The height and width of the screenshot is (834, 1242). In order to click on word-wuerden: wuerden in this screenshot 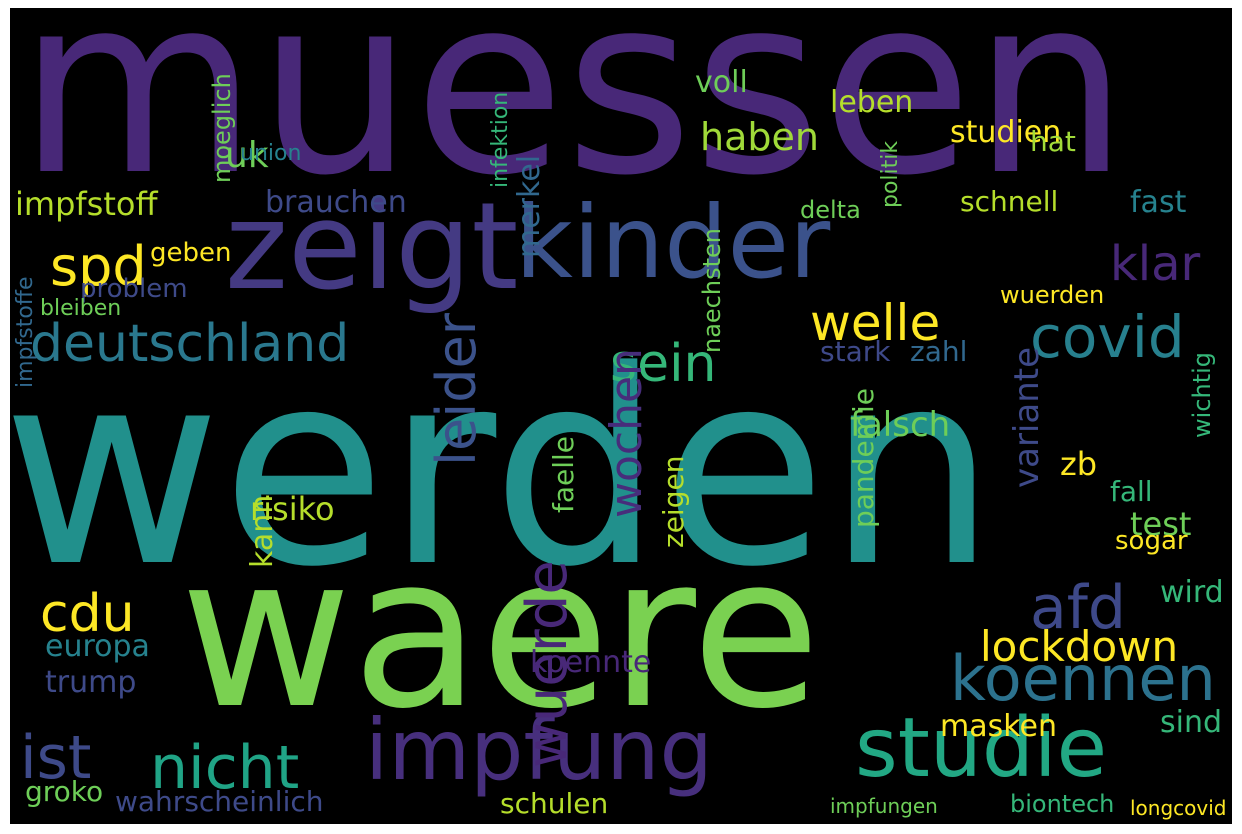, I will do `click(1052, 295)`.